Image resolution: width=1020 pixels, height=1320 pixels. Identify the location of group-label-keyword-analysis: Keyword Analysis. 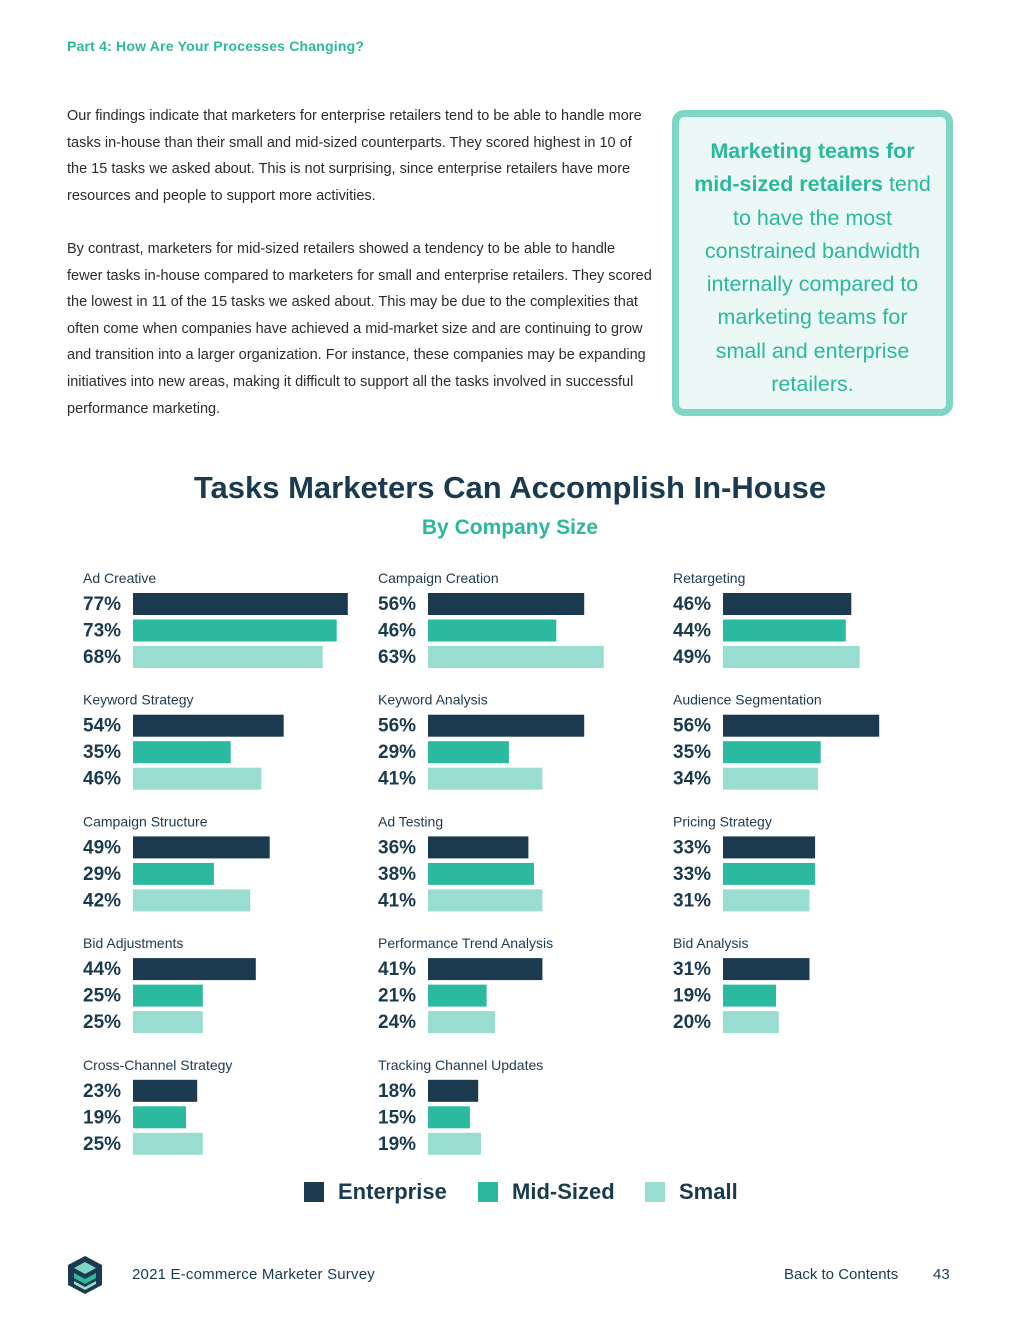
(433, 700).